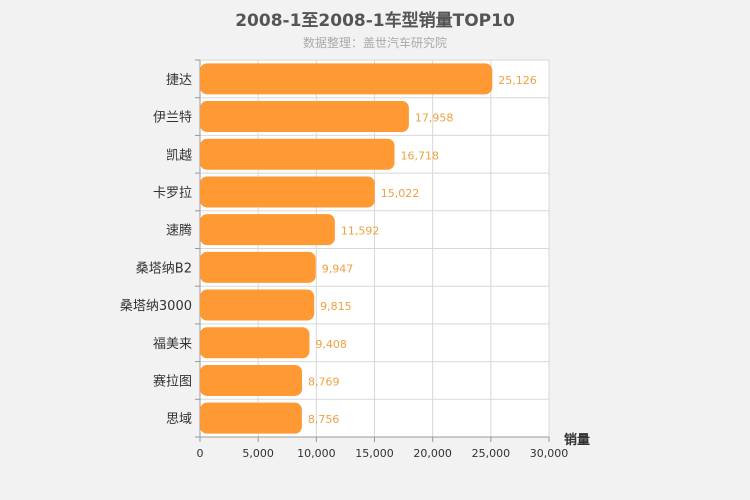  I want to click on data-label: 17,958, so click(434, 118).